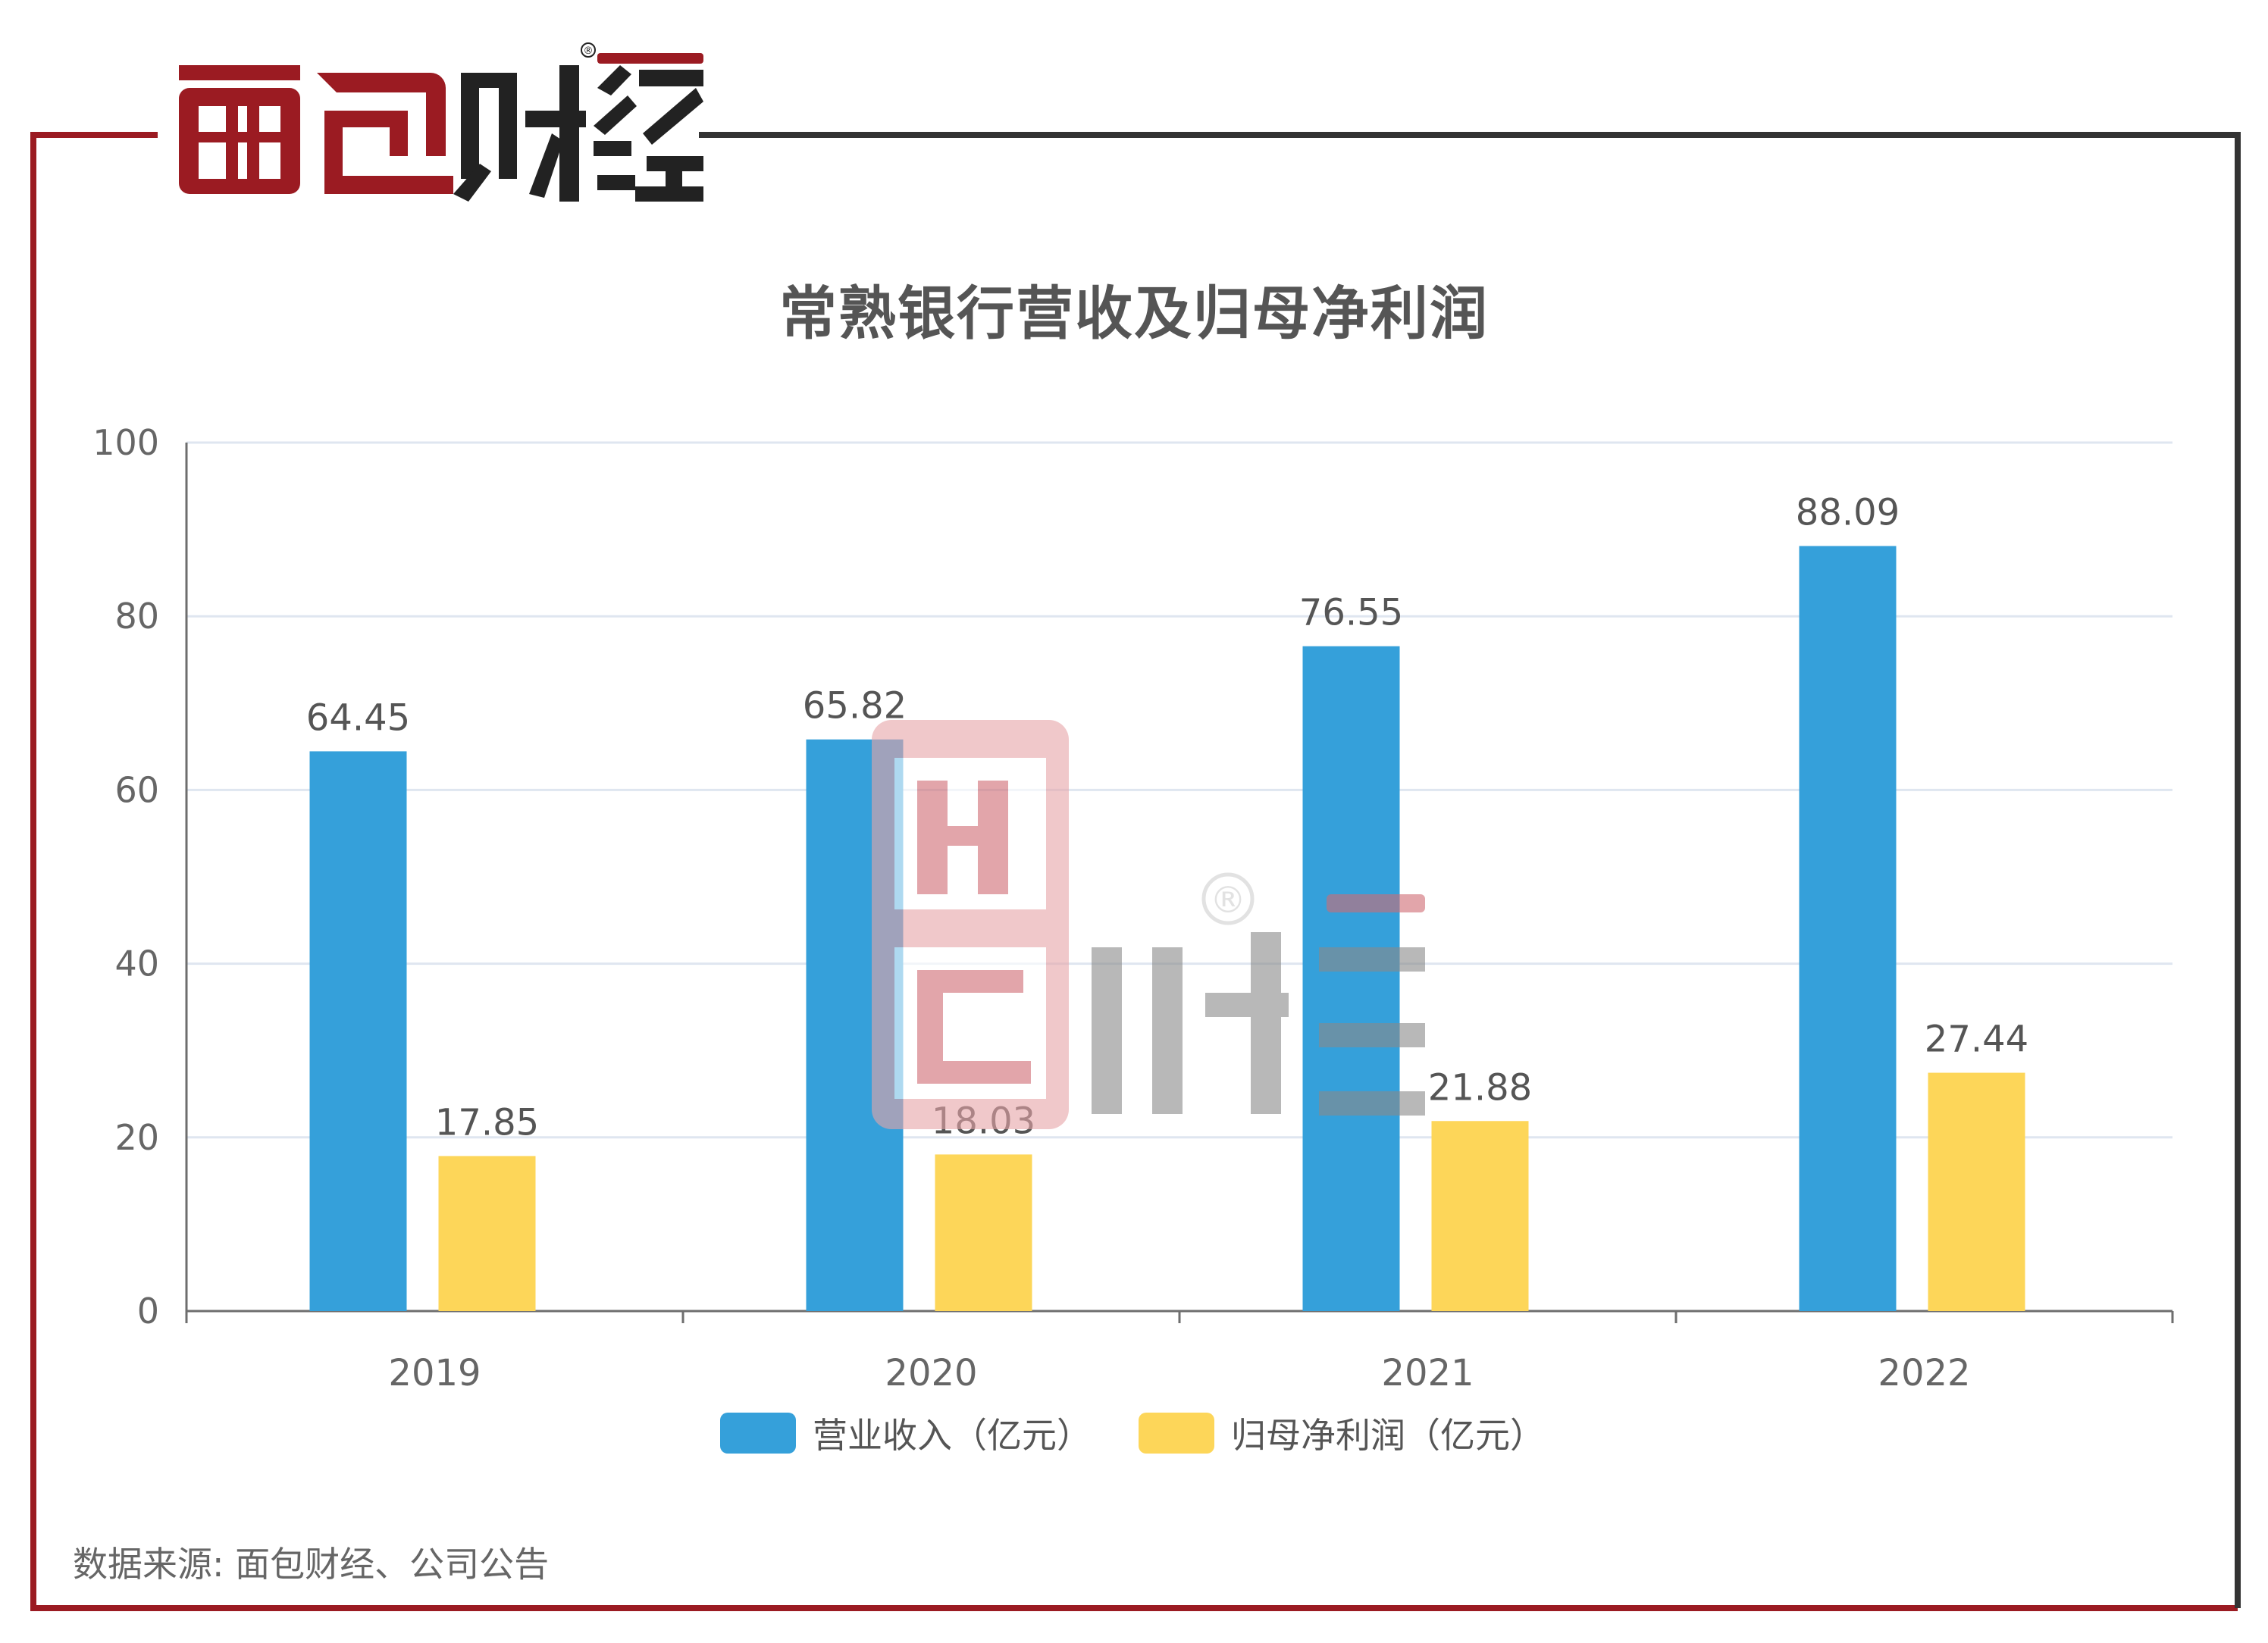 The image size is (2268, 1643). What do you see at coordinates (931, 1373) in the screenshot?
I see `x-tick-label: 2020` at bounding box center [931, 1373].